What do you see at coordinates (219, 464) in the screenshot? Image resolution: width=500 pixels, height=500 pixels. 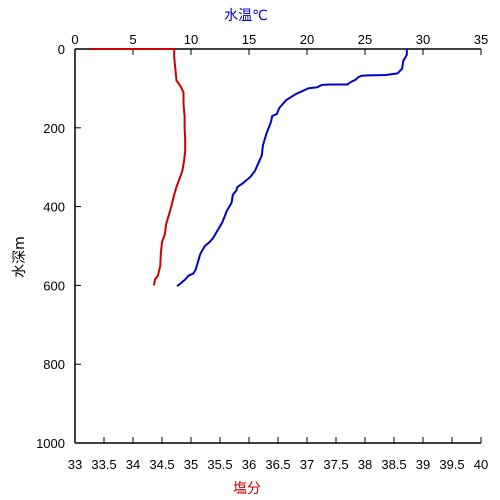 I see `bottom-tick-label: 35.5` at bounding box center [219, 464].